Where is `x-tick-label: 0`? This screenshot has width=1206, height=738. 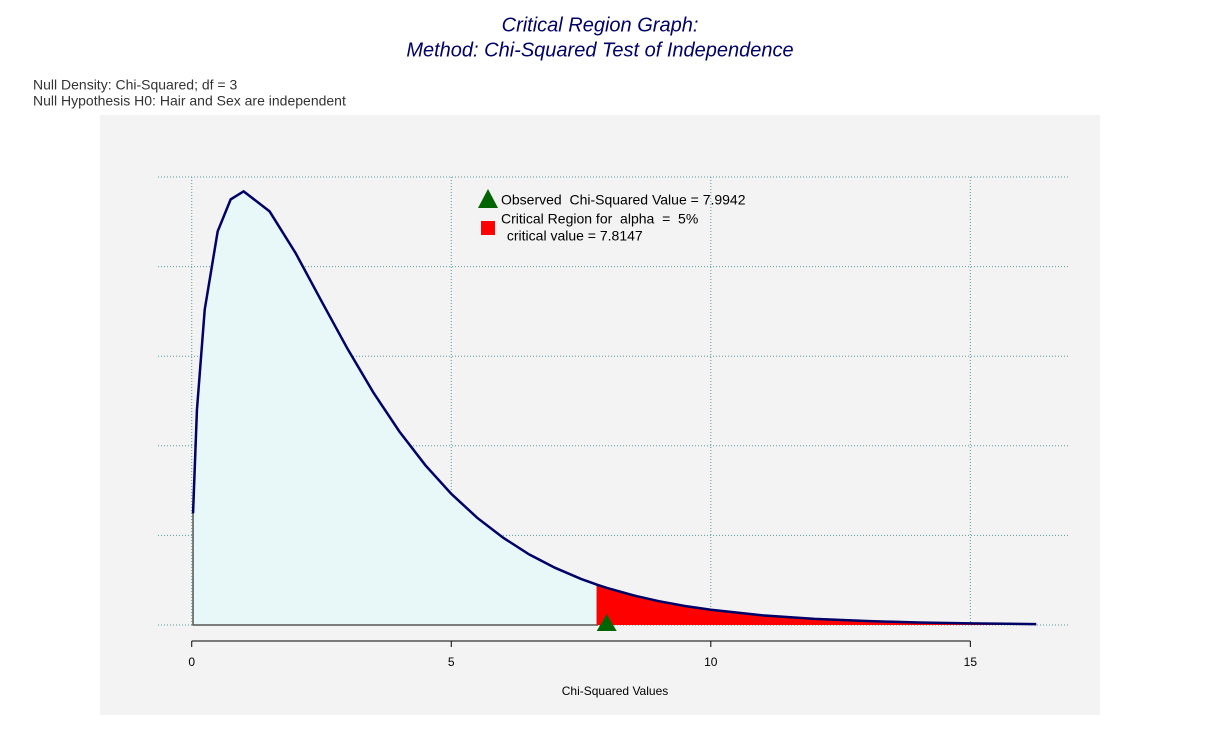
x-tick-label: 0 is located at coordinates (191, 662).